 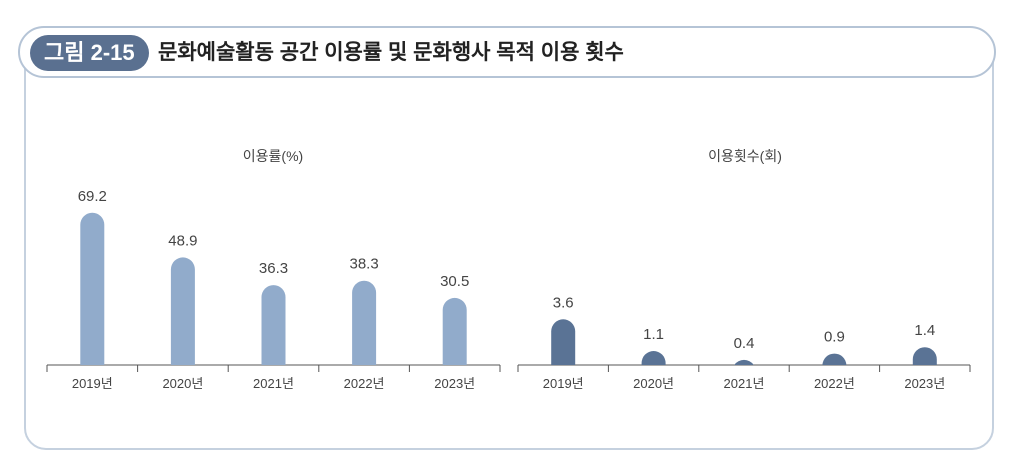 What do you see at coordinates (92, 196) in the screenshot?
I see `value-label: 69.2` at bounding box center [92, 196].